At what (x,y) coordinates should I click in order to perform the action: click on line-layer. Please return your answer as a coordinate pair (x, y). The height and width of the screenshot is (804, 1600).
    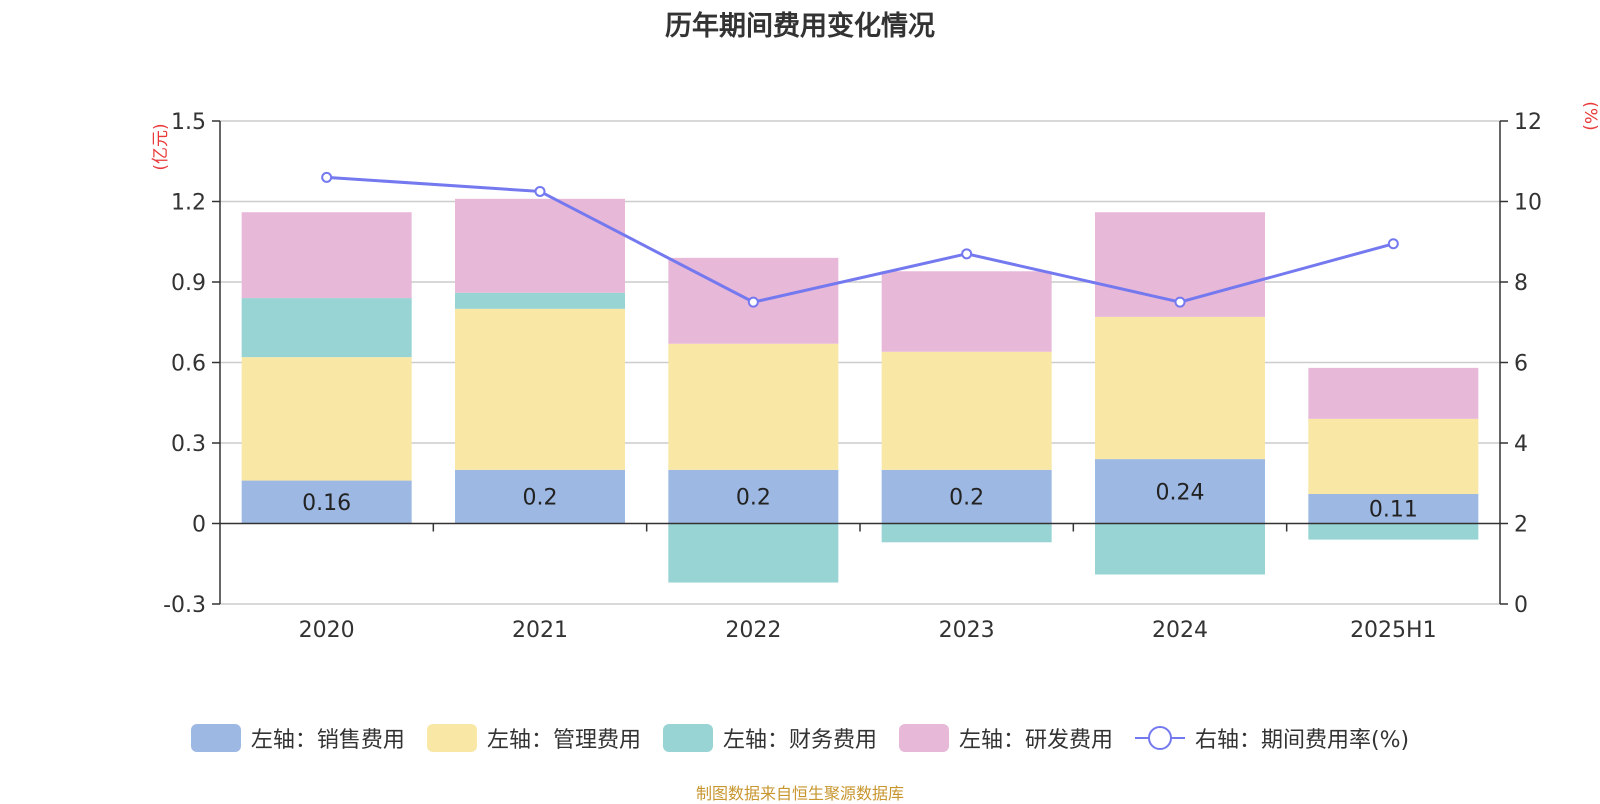
    Looking at the image, I should click on (860, 239).